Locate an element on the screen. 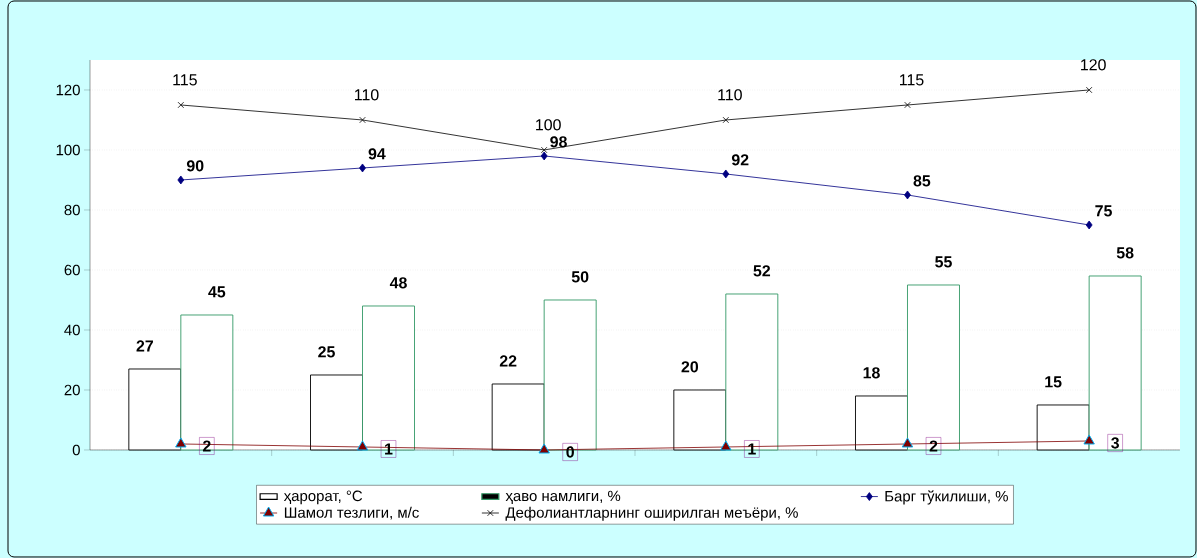 The image size is (1197, 558). y-tick-label: 0 is located at coordinates (76, 450).